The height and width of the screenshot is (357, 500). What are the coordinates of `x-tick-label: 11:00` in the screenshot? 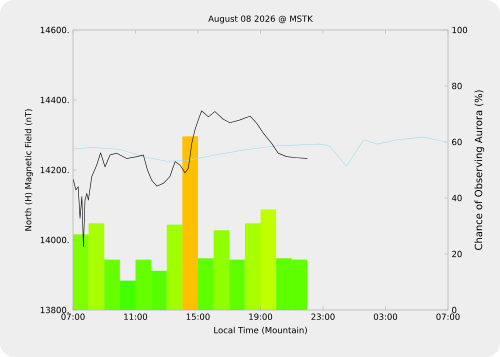 It's located at (136, 317).